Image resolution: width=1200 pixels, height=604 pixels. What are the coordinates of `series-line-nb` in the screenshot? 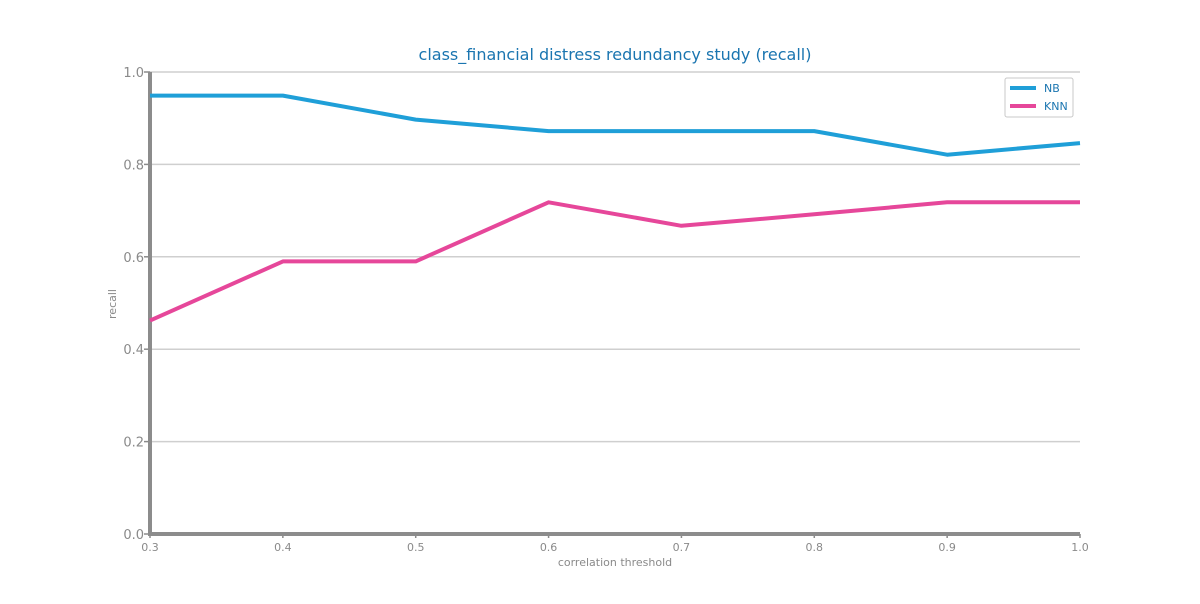 It's located at (615, 125).